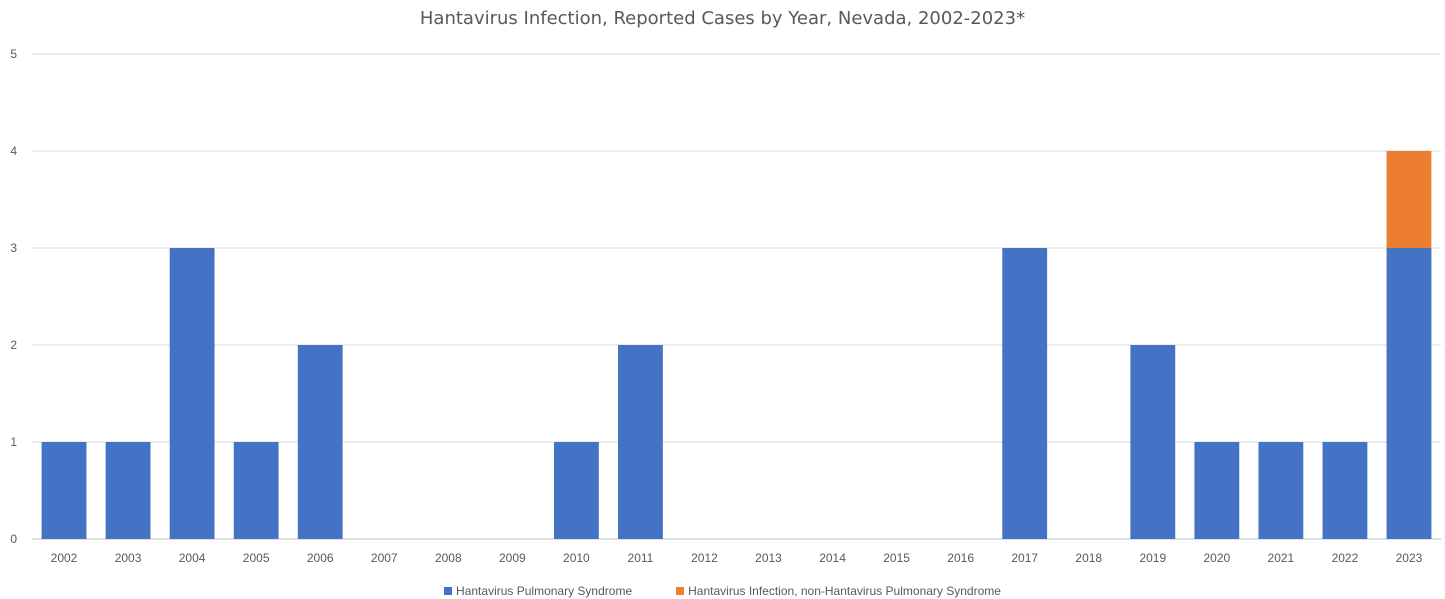 This screenshot has height=599, width=1445. Describe the element at coordinates (1024, 558) in the screenshot. I see `x-tick-label: 2017` at that location.